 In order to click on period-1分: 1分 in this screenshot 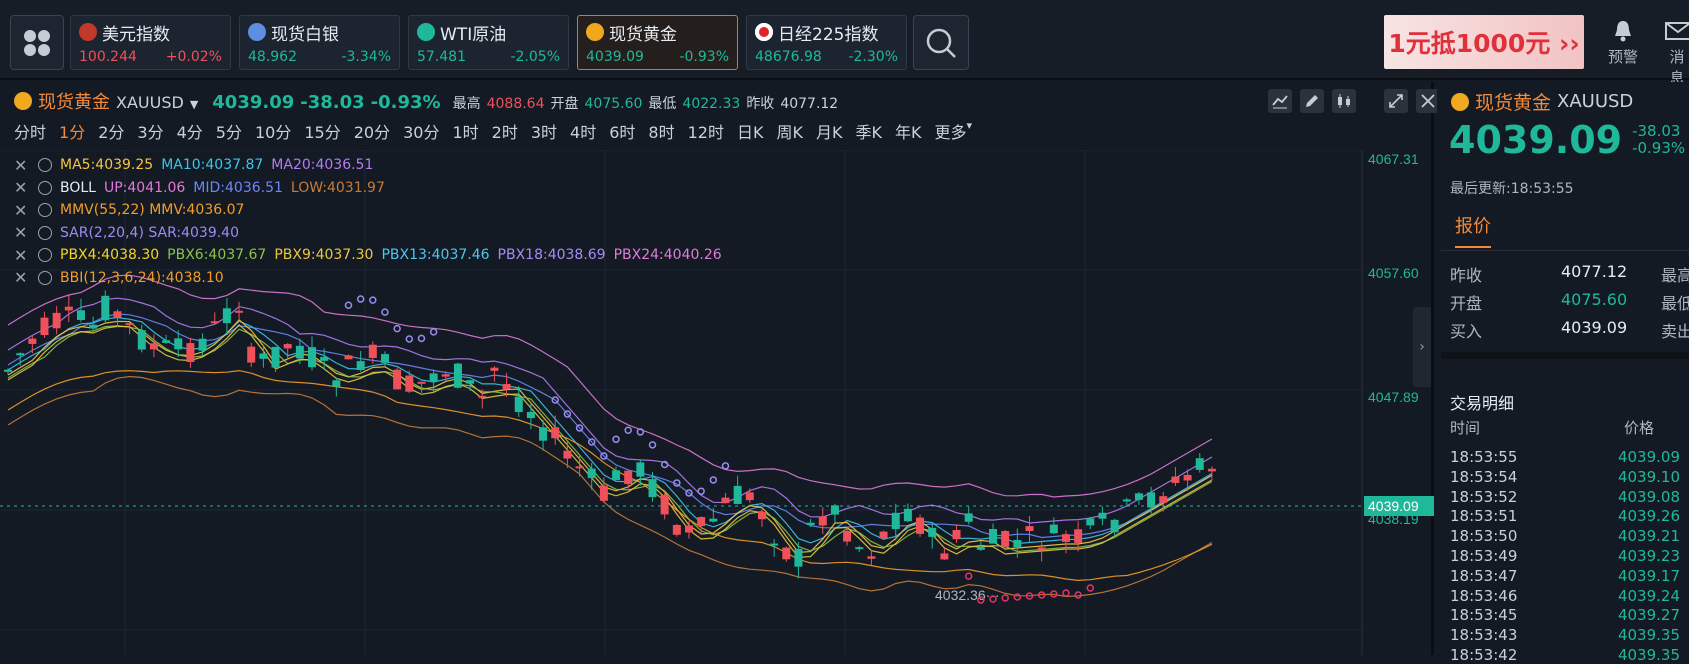, I will do `click(72, 132)`.